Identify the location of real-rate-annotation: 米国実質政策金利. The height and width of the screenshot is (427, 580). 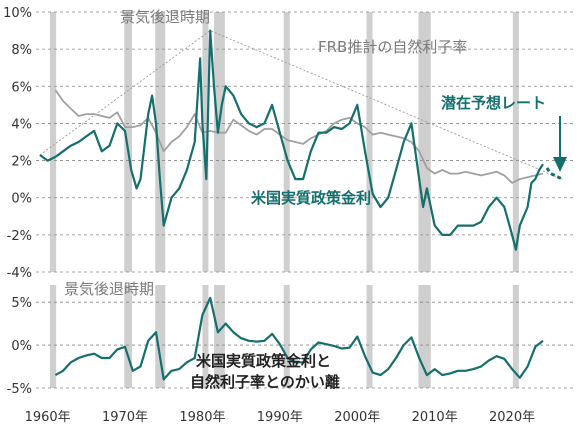
(311, 198).